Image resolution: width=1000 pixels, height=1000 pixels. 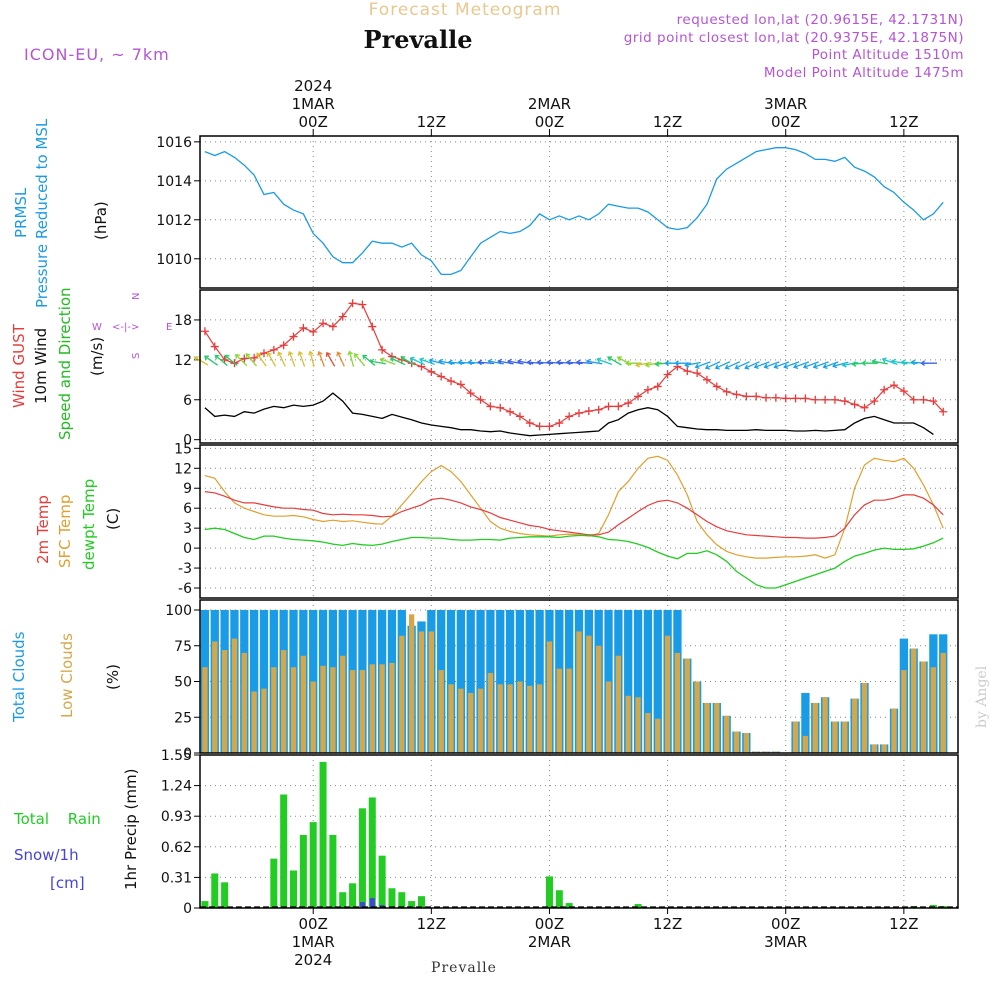 I want to click on panel-1: 1010 1012 1014 1016, so click(x=557, y=212).